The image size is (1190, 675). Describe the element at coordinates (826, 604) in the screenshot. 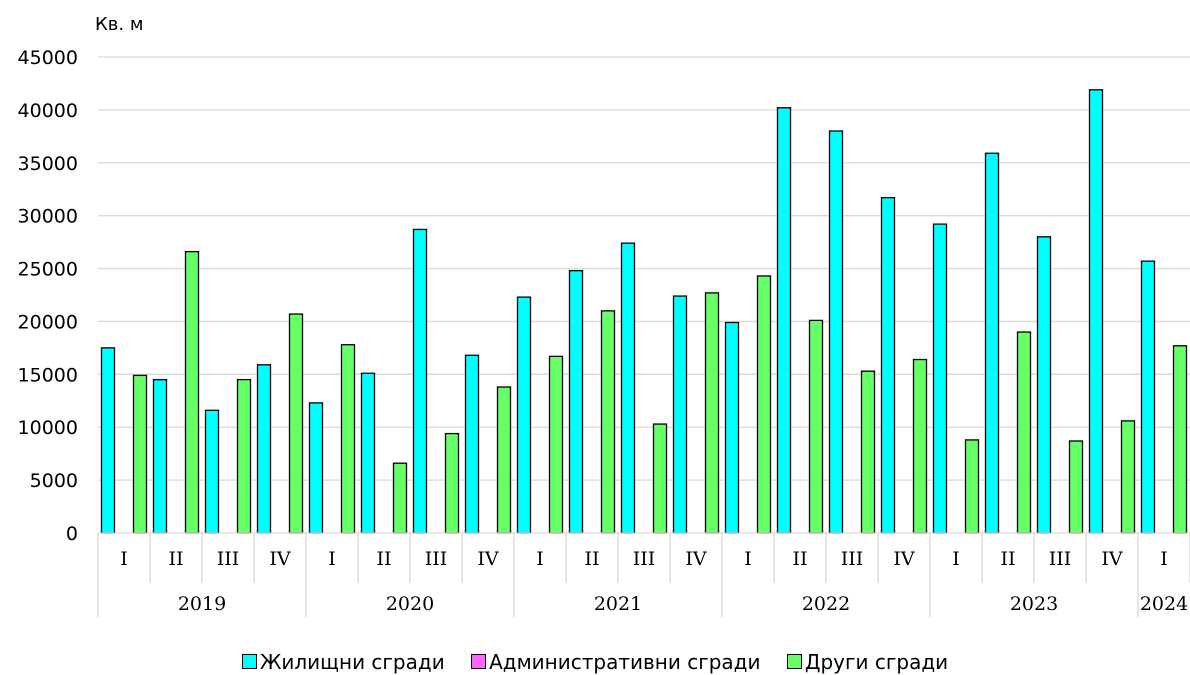

I see `x-year-label: 2022` at that location.